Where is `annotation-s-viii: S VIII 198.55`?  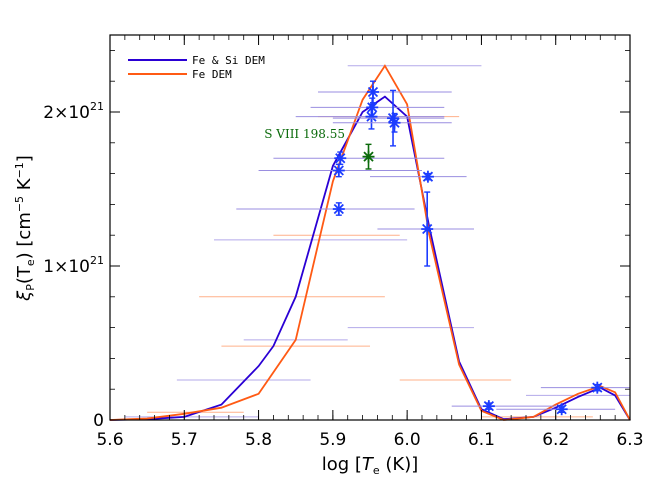 annotation-s-viii: S VIII 198.55 is located at coordinates (304, 134).